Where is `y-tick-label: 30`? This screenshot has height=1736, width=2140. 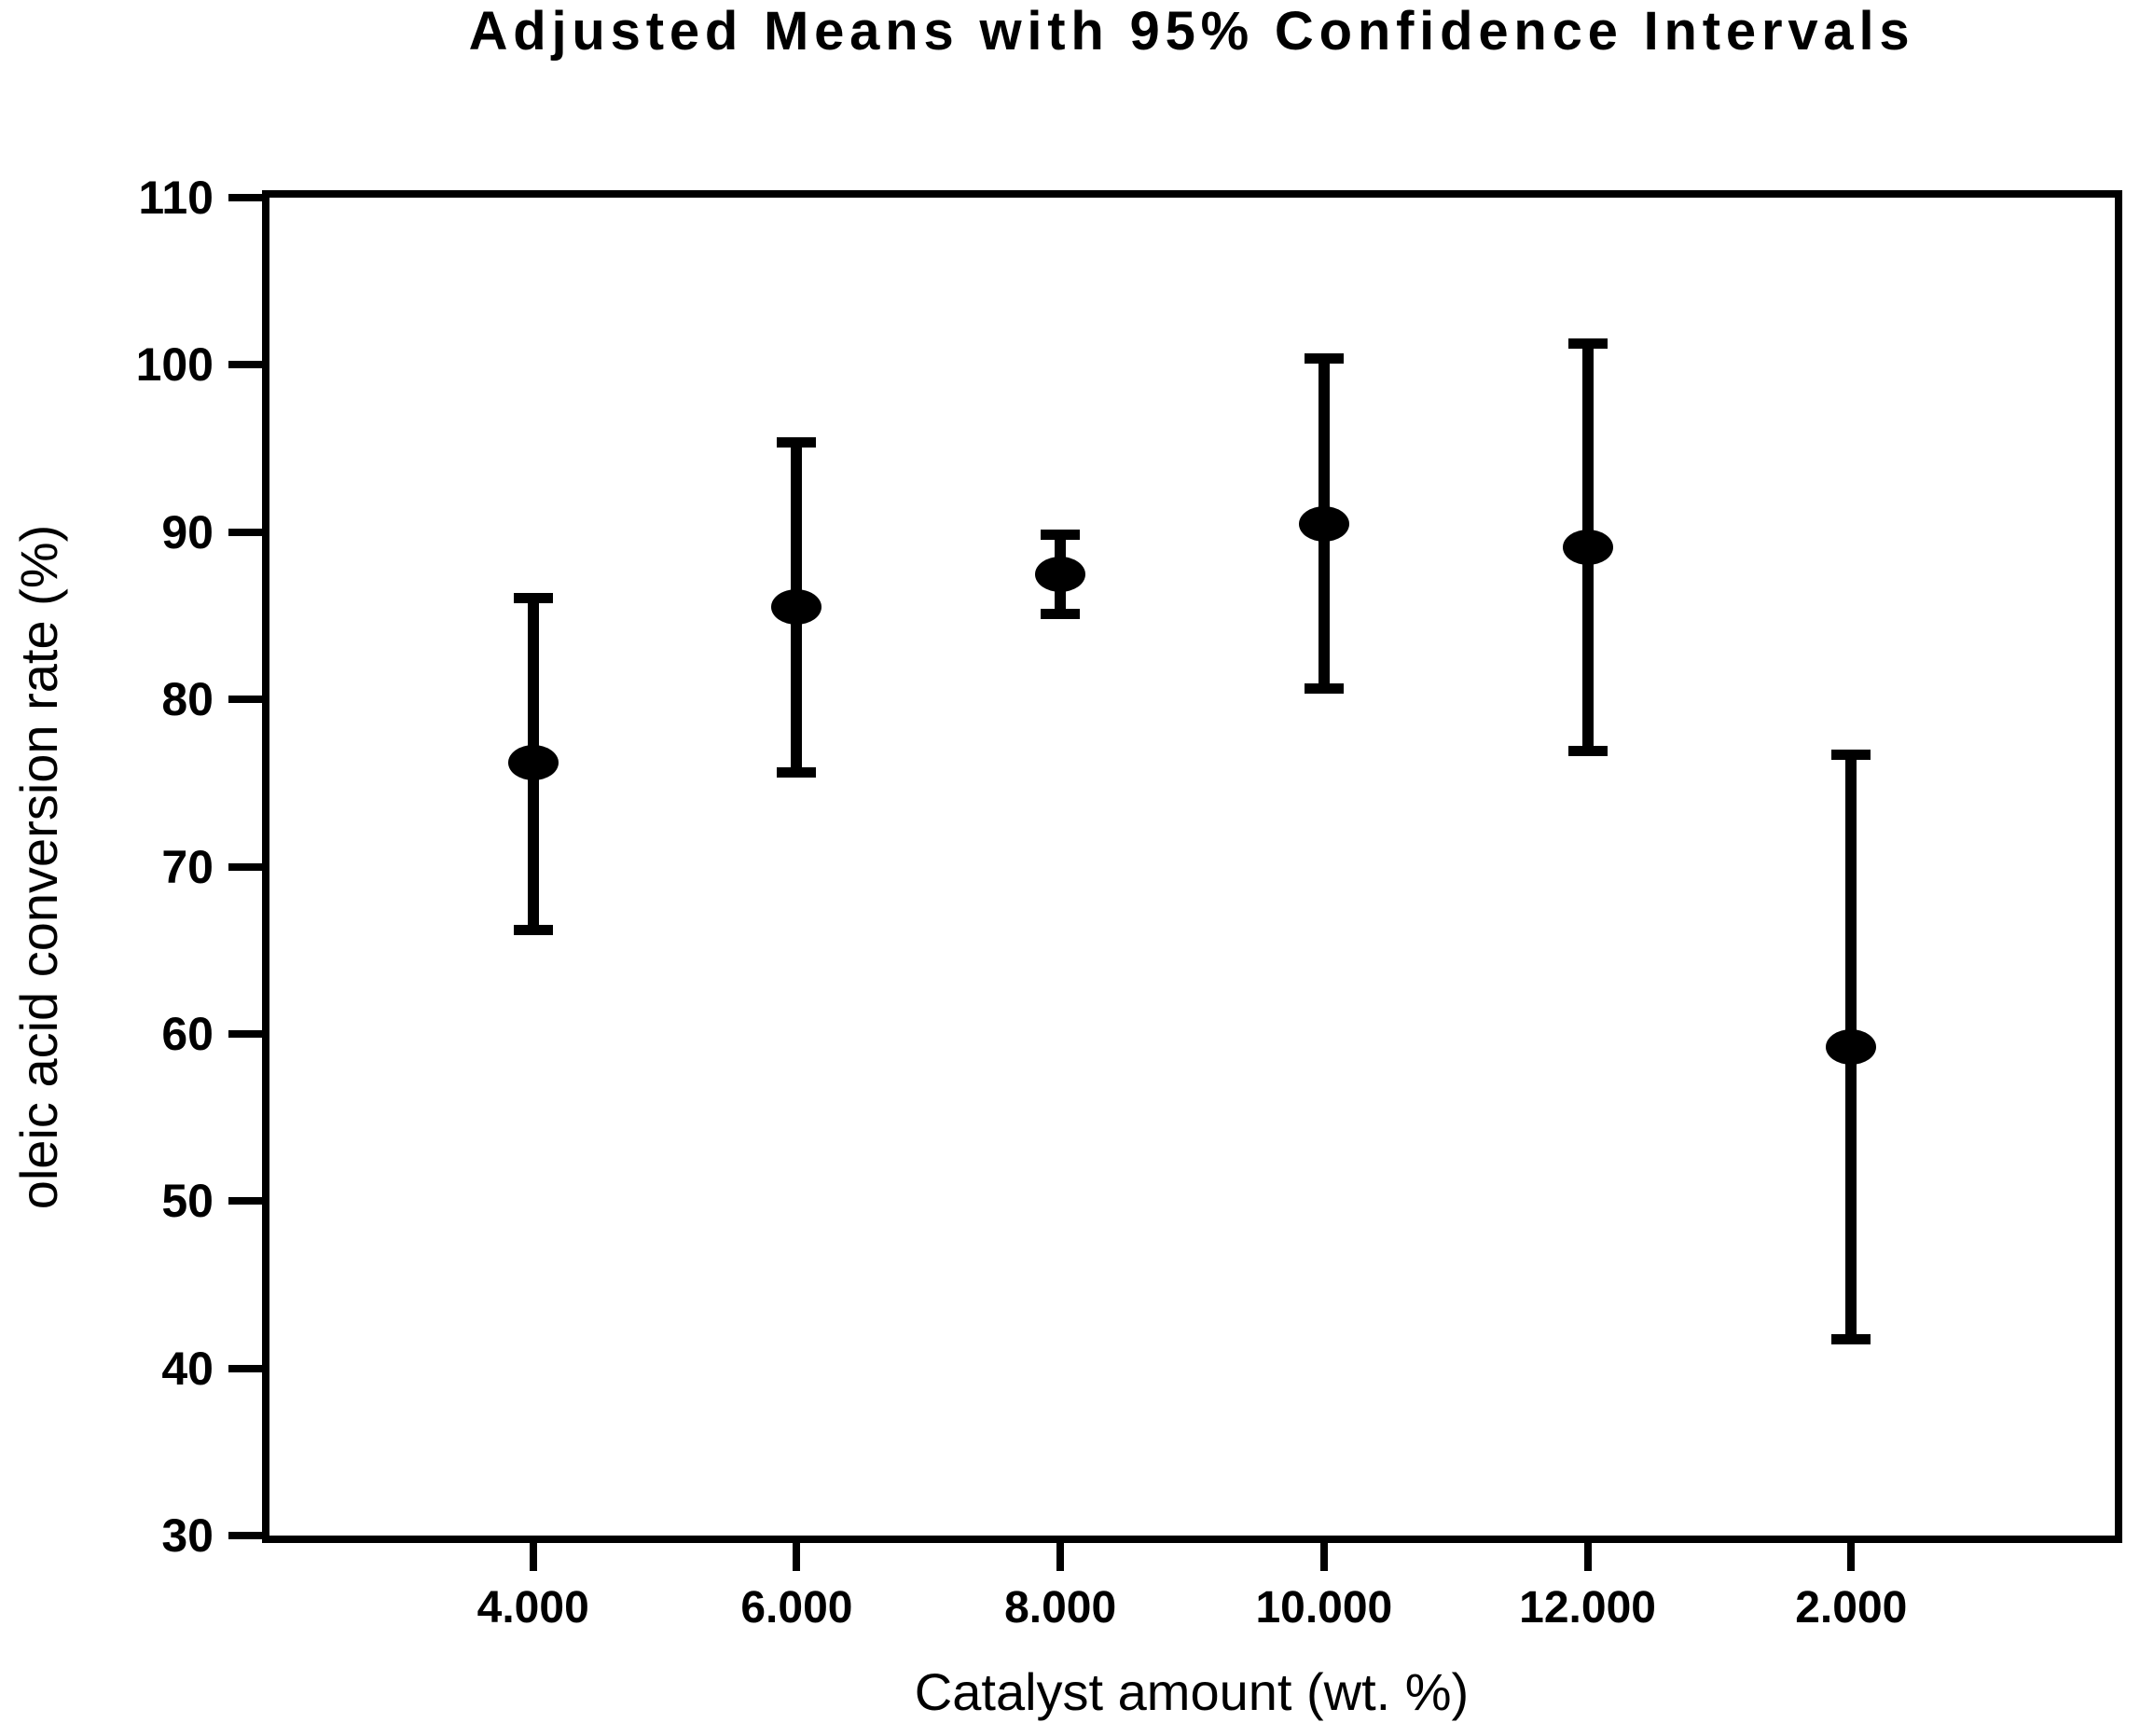
y-tick-label: 30 is located at coordinates (187, 1535).